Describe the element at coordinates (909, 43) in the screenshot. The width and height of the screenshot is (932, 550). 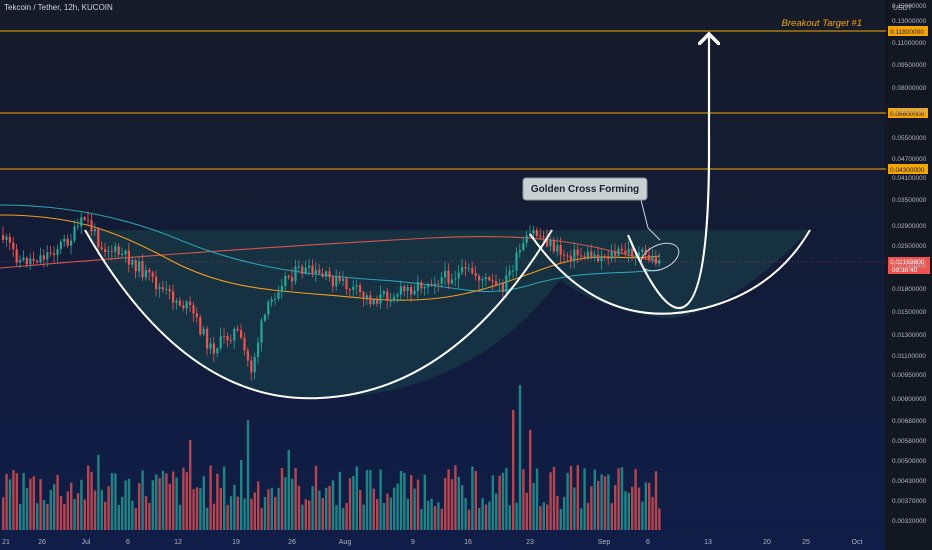
I see `price-tick-label: 0.11000000` at that location.